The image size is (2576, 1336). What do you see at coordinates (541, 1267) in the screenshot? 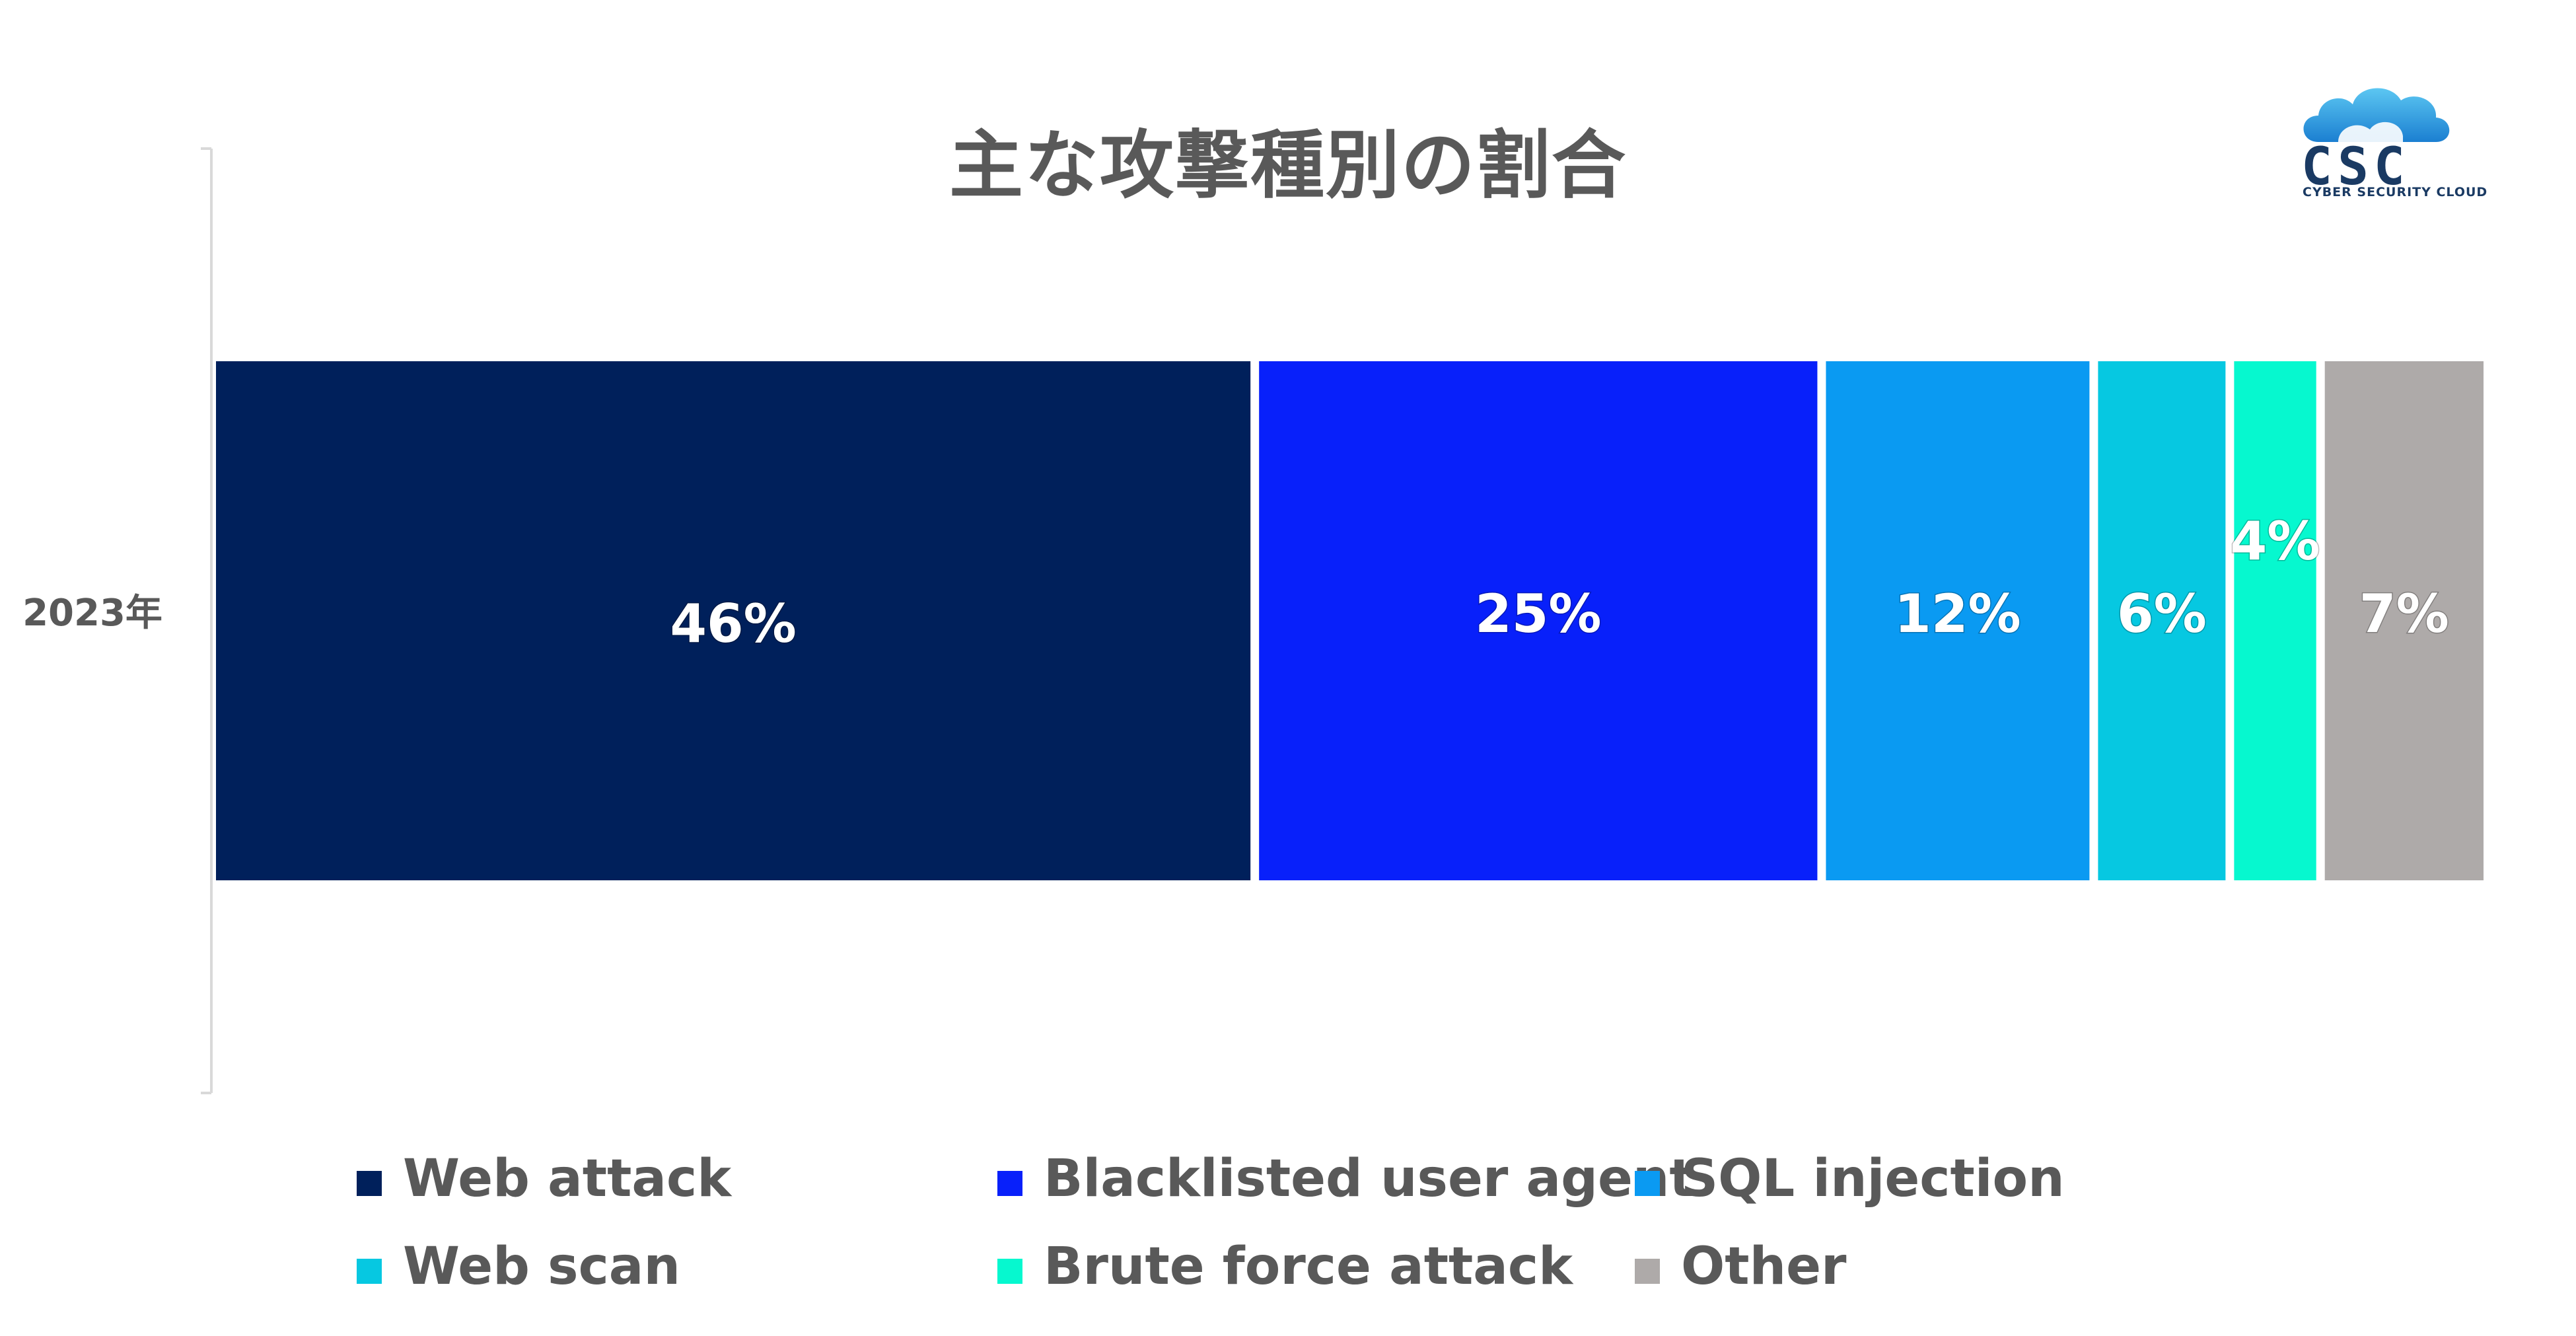
I see `legend-label: Web scan` at bounding box center [541, 1267].